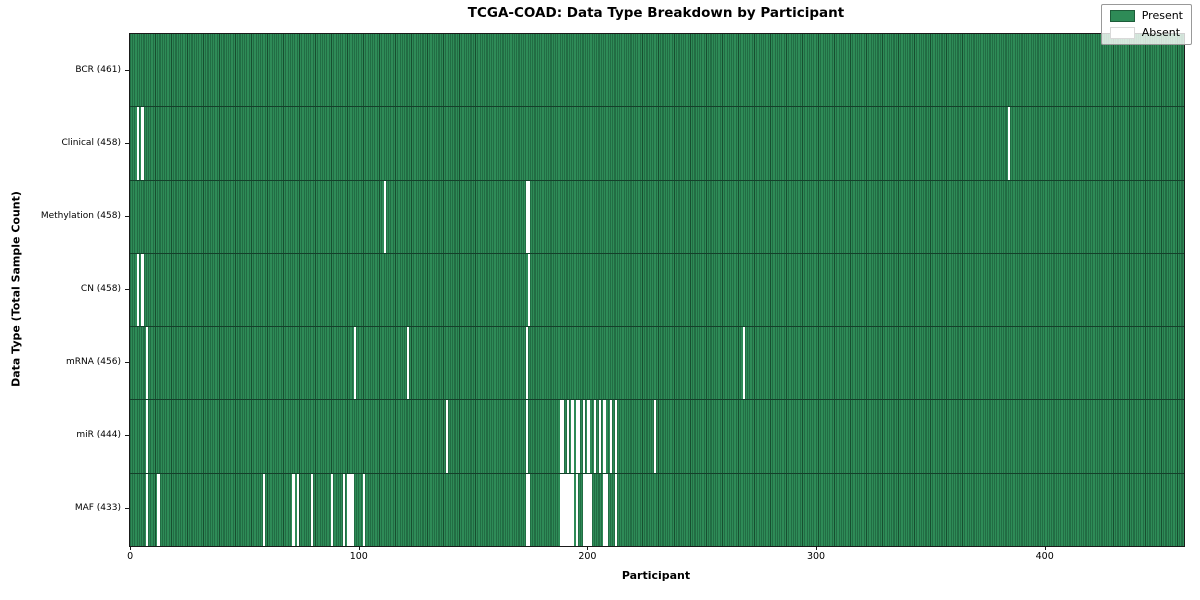 This screenshot has width=1200, height=600. What do you see at coordinates (1161, 32) in the screenshot?
I see `legend-item-label: Absent` at bounding box center [1161, 32].